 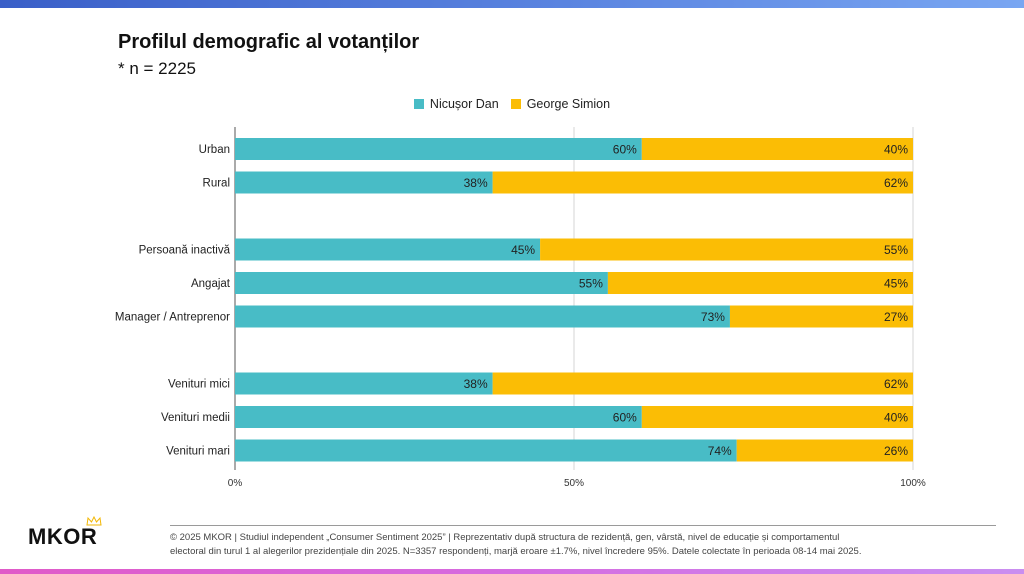 I want to click on mkor-logo: MKOR, so click(x=65, y=533).